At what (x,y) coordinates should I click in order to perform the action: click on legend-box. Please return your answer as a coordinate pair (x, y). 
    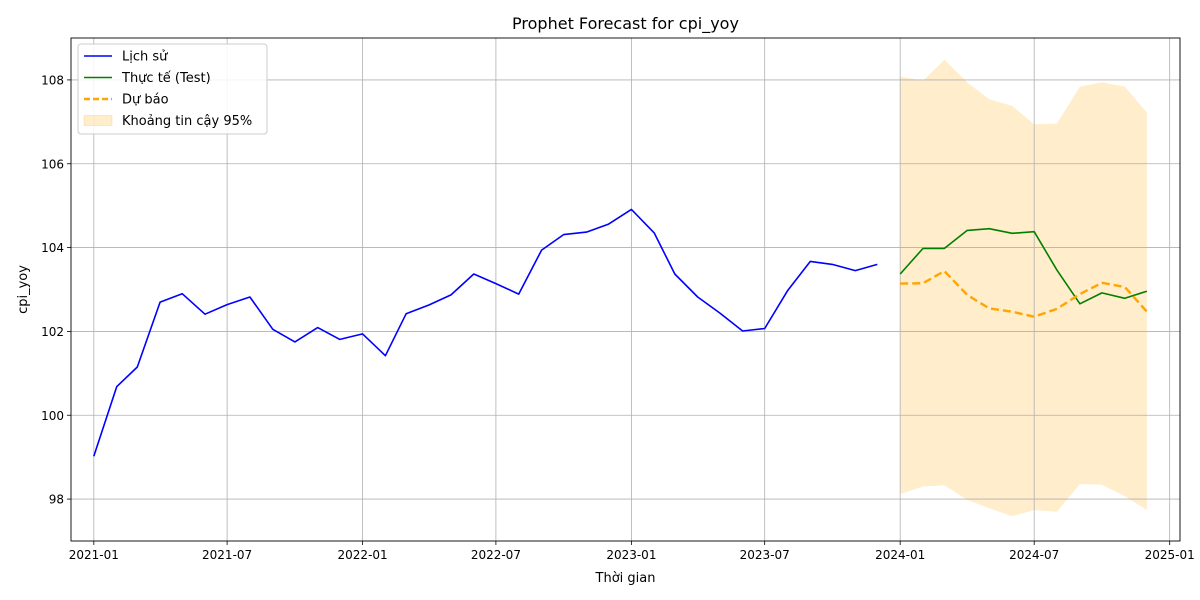
    Looking at the image, I should click on (172, 89).